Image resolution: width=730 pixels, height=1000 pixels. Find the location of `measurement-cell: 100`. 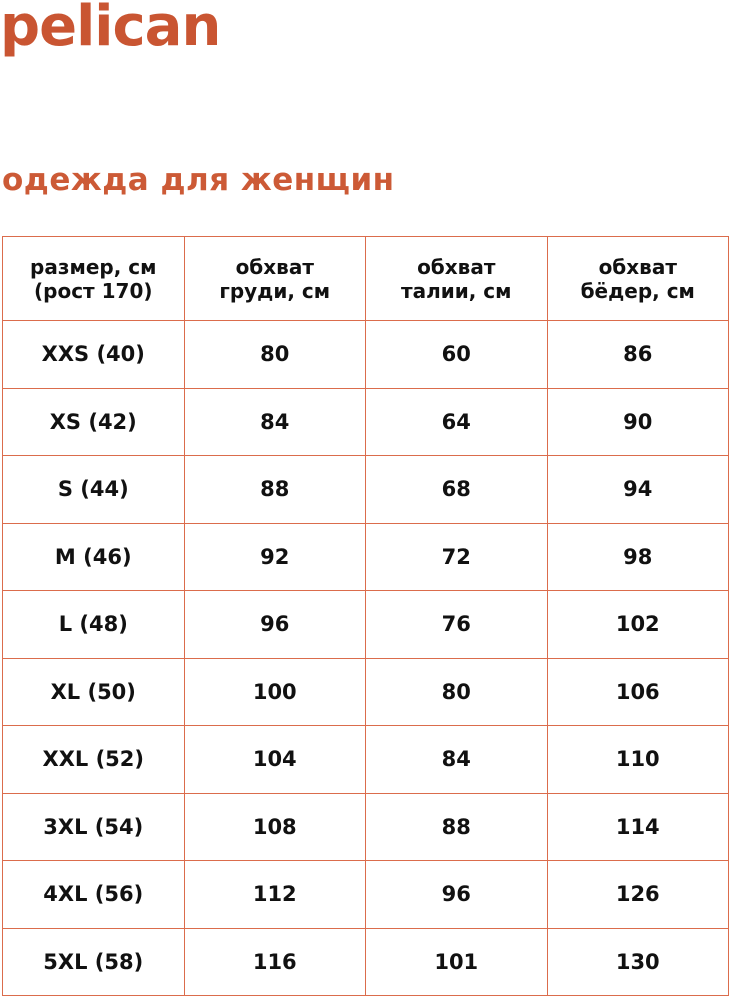

measurement-cell: 100 is located at coordinates (274, 691).